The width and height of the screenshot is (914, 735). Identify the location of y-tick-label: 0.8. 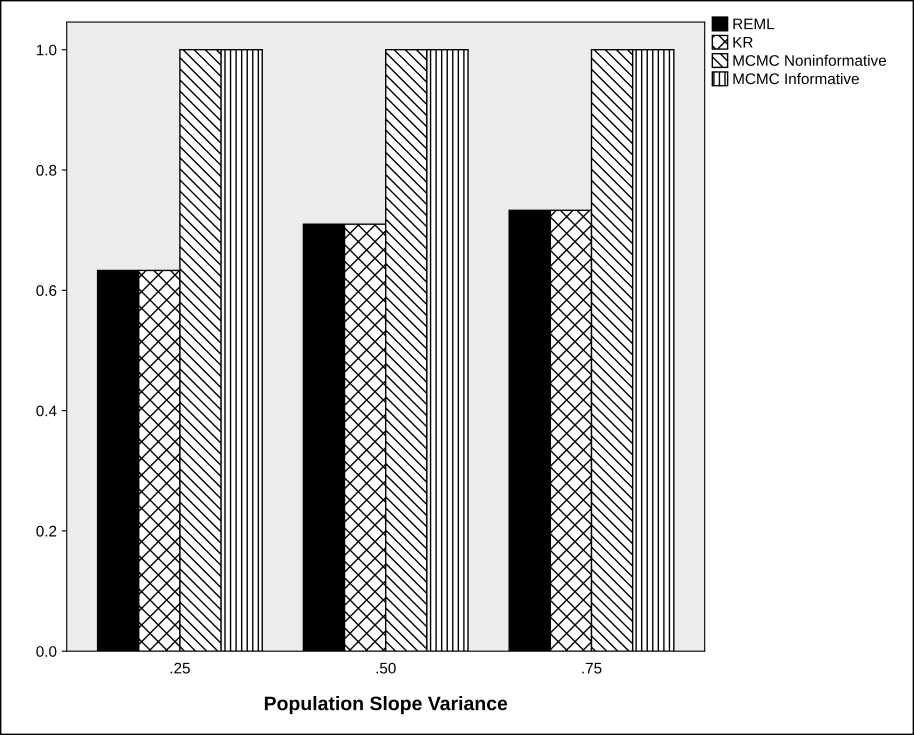
(46, 170).